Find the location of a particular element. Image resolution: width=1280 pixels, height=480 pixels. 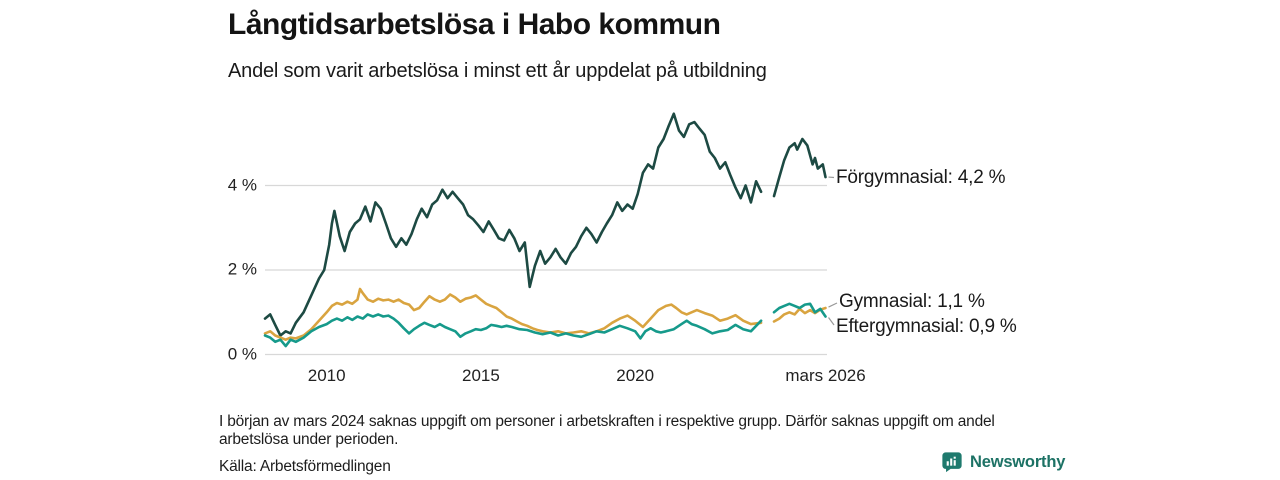

x-tick-label: 2015 is located at coordinates (481, 375).